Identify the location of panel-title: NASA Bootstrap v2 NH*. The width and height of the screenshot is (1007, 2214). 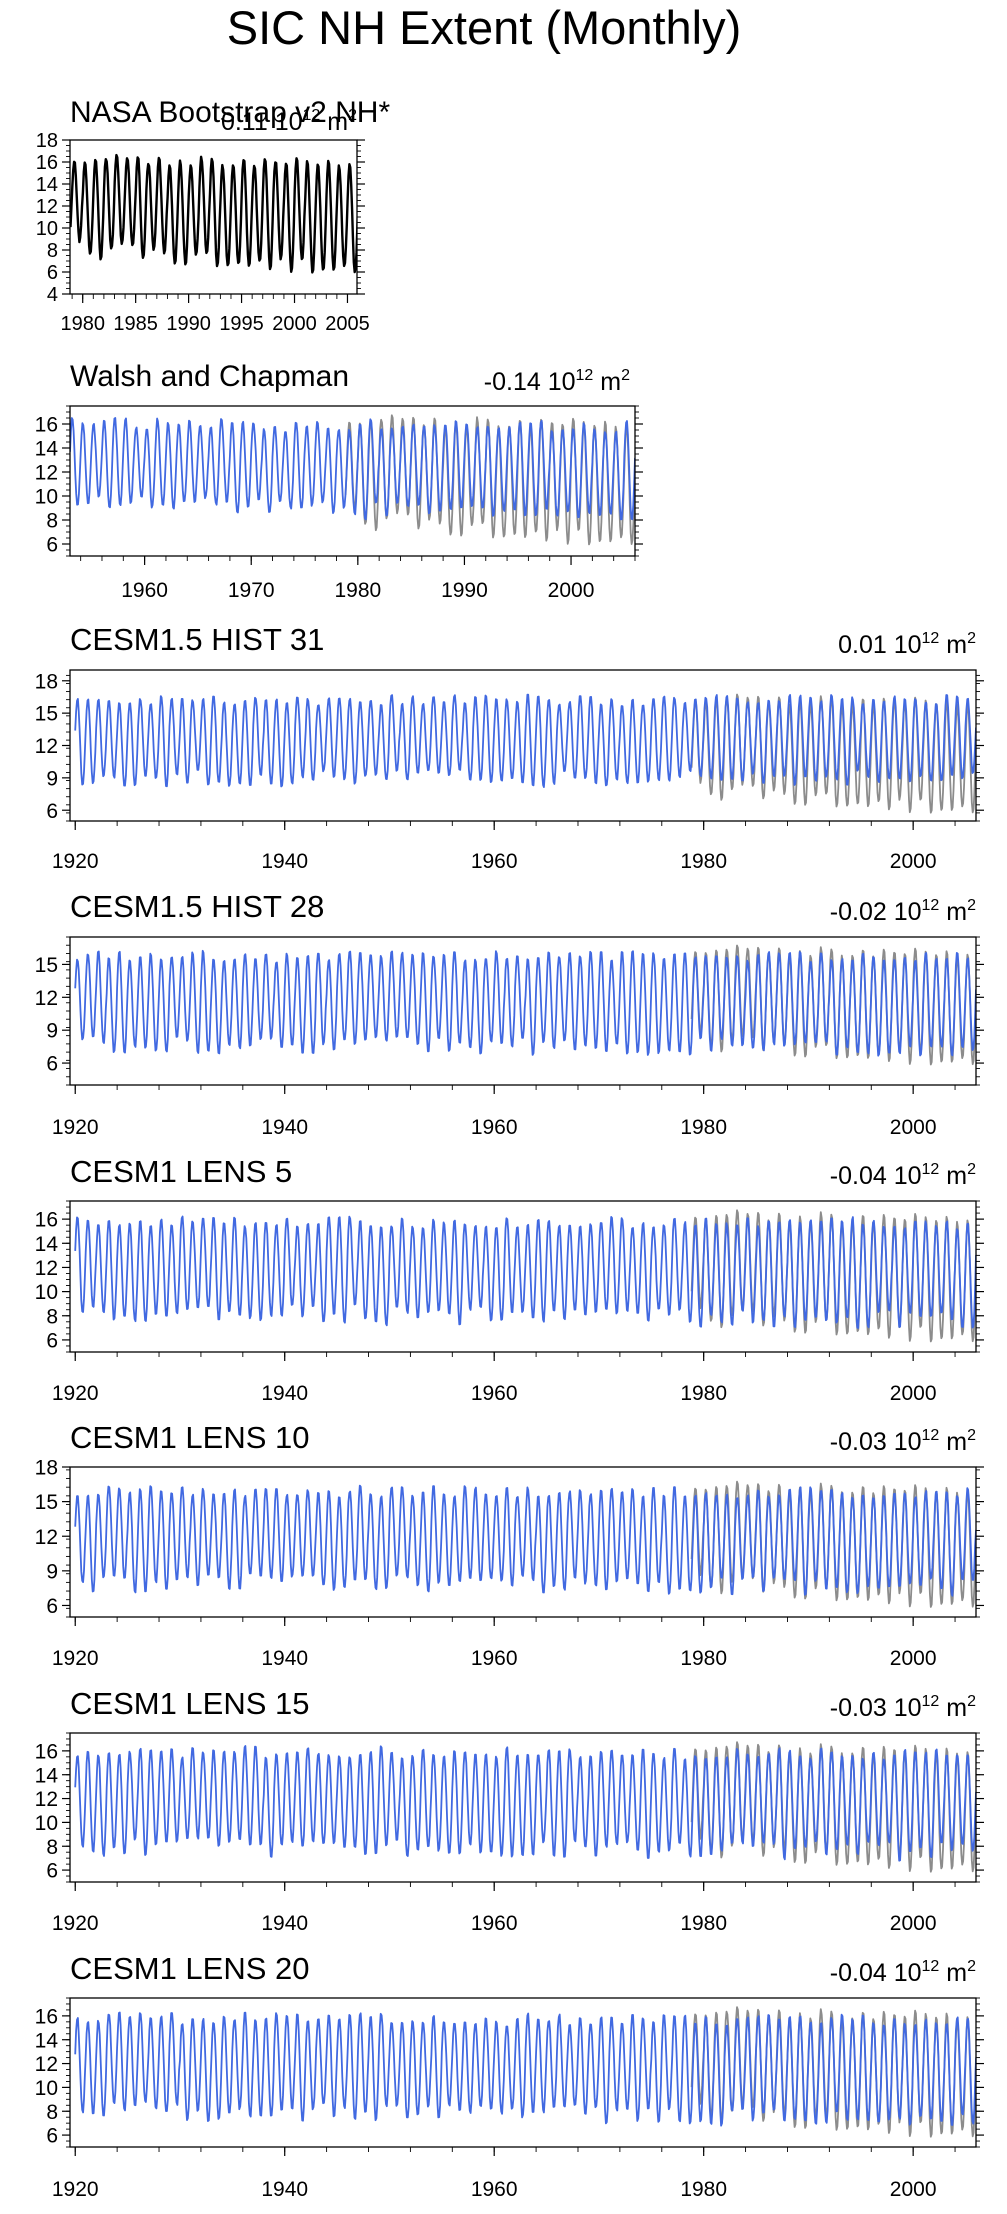
(230, 112).